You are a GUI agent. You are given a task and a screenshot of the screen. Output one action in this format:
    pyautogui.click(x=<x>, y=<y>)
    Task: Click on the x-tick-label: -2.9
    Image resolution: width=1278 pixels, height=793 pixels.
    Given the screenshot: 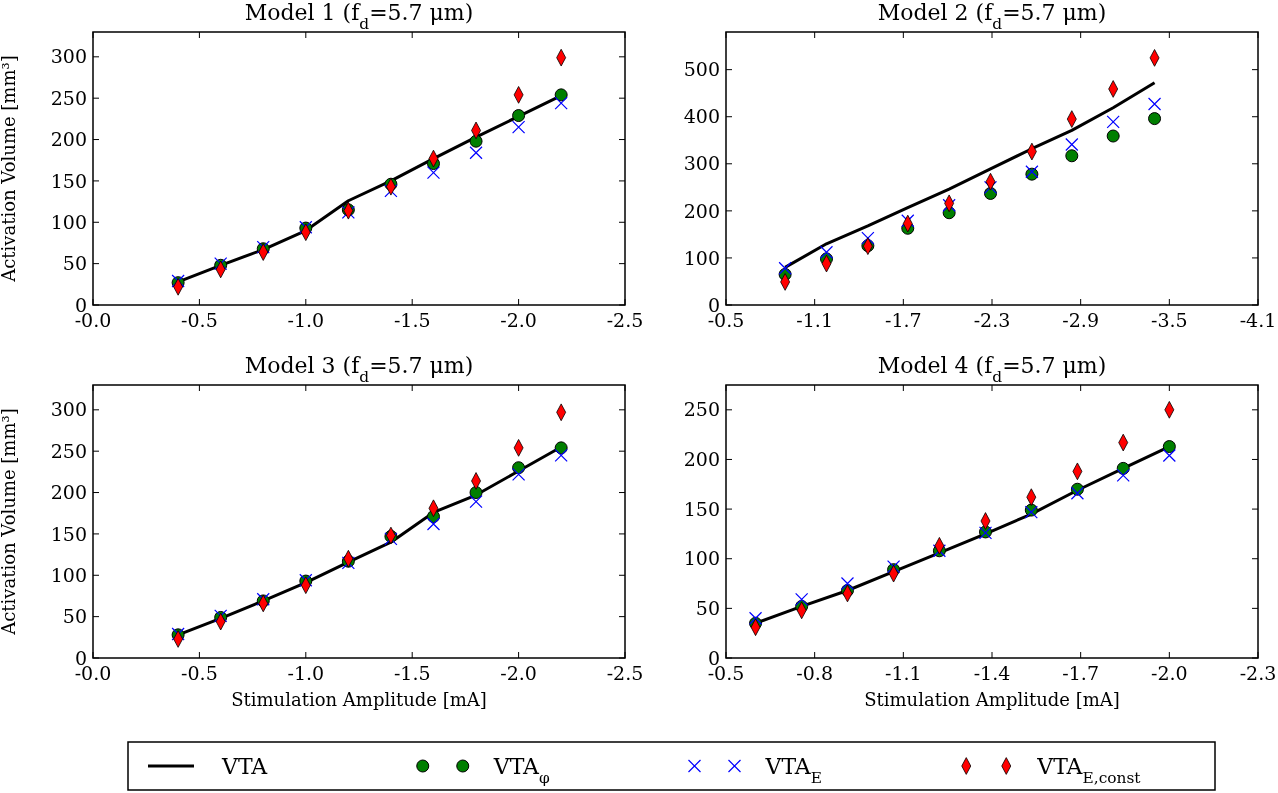 What is the action you would take?
    pyautogui.click(x=1080, y=320)
    